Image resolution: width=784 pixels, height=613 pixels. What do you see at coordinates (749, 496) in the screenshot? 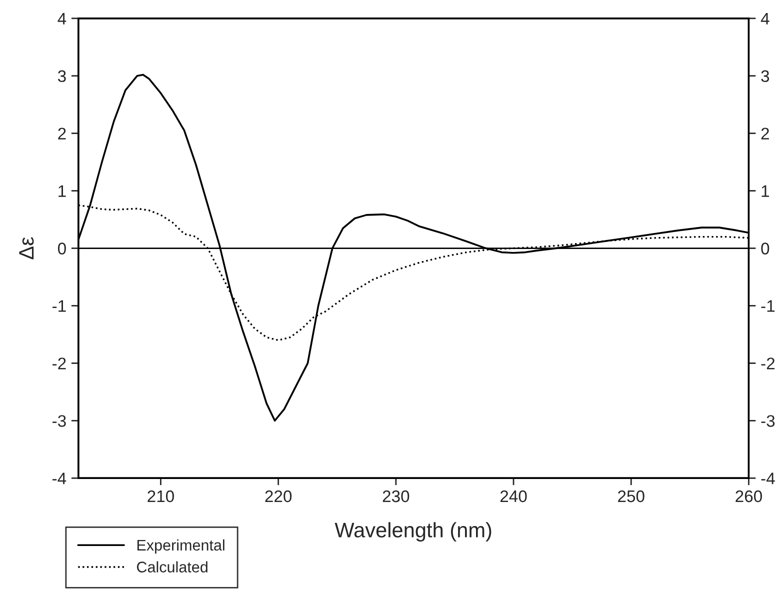
I see `x-tick-label: 260` at bounding box center [749, 496].